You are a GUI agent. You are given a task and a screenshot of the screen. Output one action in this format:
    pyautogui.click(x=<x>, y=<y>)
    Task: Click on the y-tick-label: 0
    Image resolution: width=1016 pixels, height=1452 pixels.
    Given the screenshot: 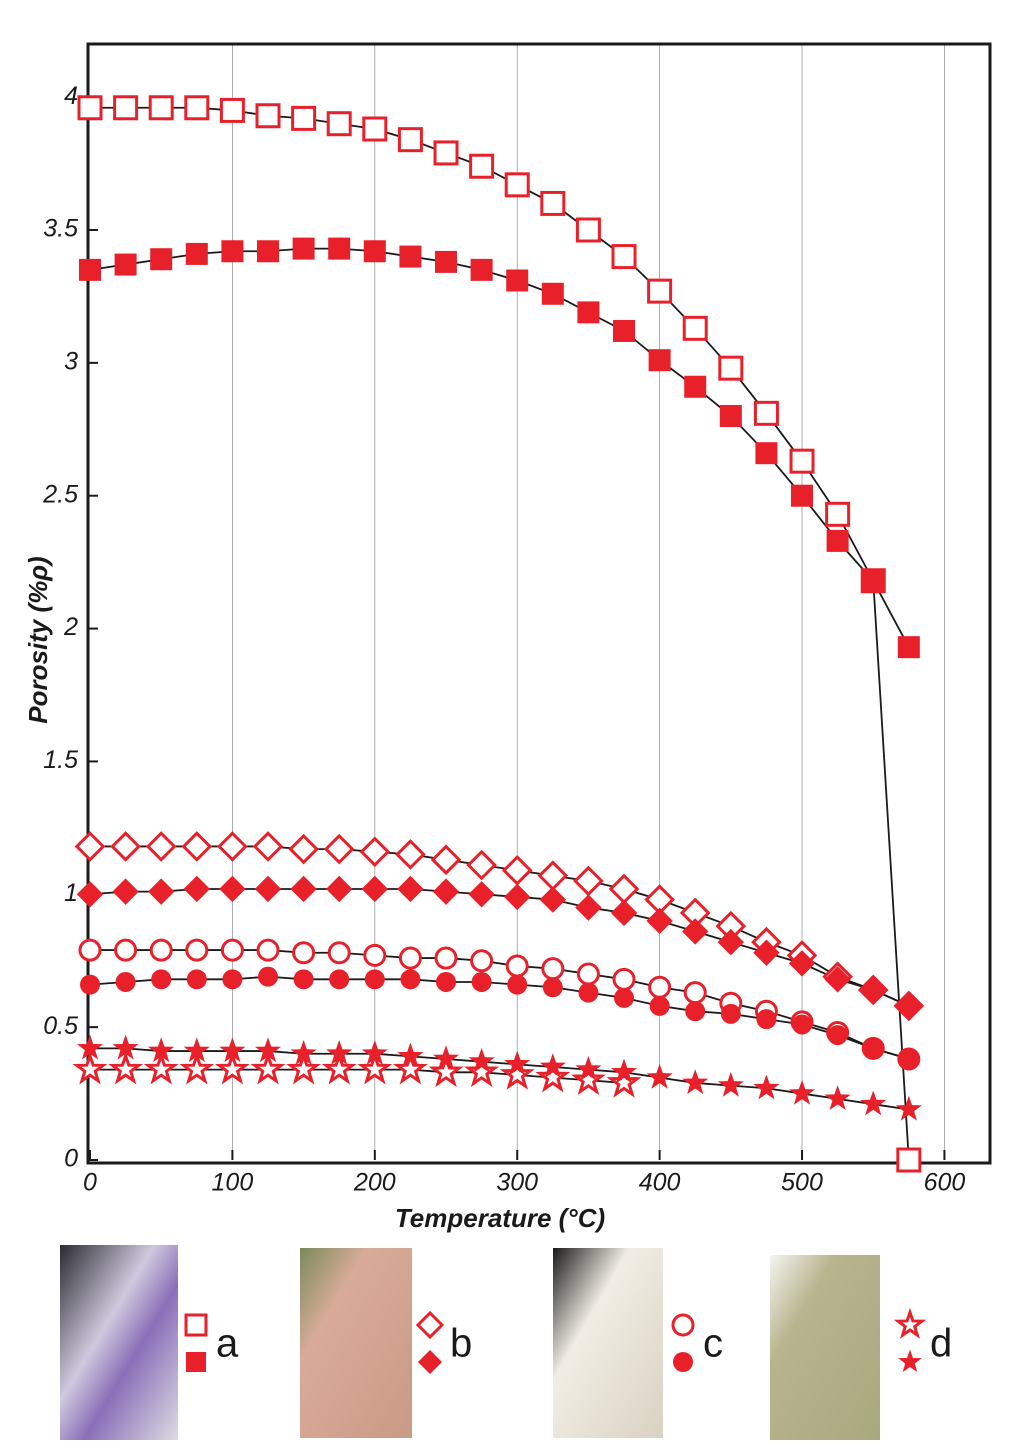 What is the action you would take?
    pyautogui.click(x=71, y=1159)
    